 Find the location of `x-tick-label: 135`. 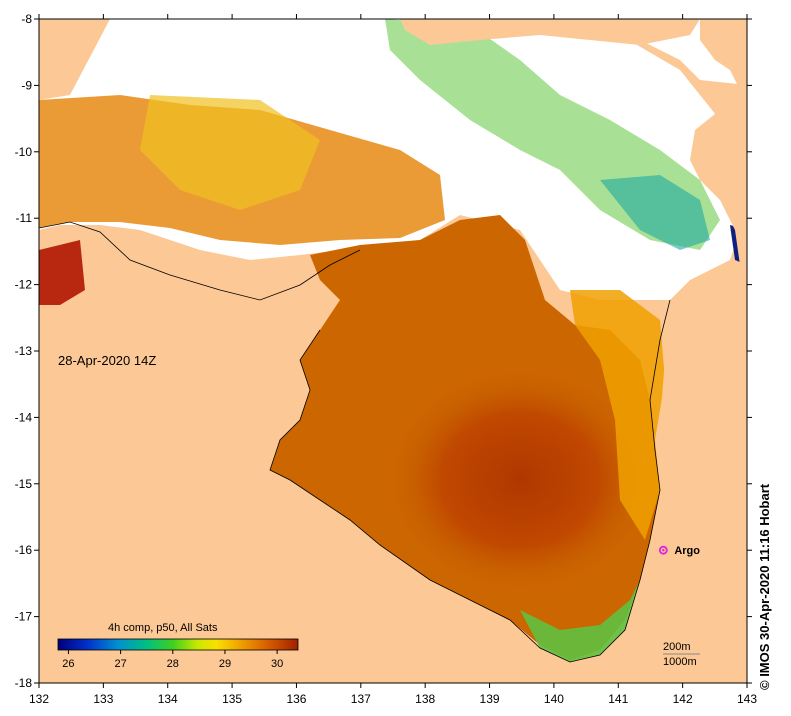

x-tick-label: 135 is located at coordinates (232, 699).